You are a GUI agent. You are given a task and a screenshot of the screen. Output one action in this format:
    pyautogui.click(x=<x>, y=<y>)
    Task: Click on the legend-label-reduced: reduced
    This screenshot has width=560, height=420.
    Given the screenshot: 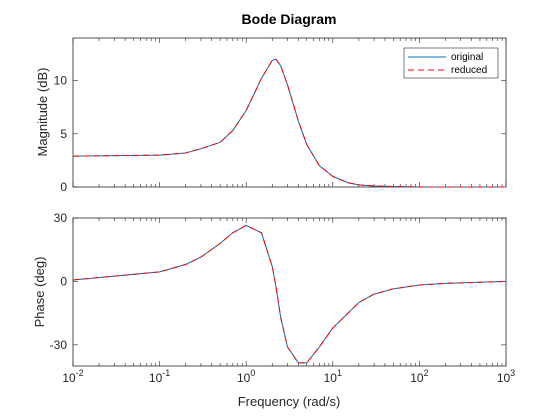 What is the action you would take?
    pyautogui.click(x=469, y=70)
    